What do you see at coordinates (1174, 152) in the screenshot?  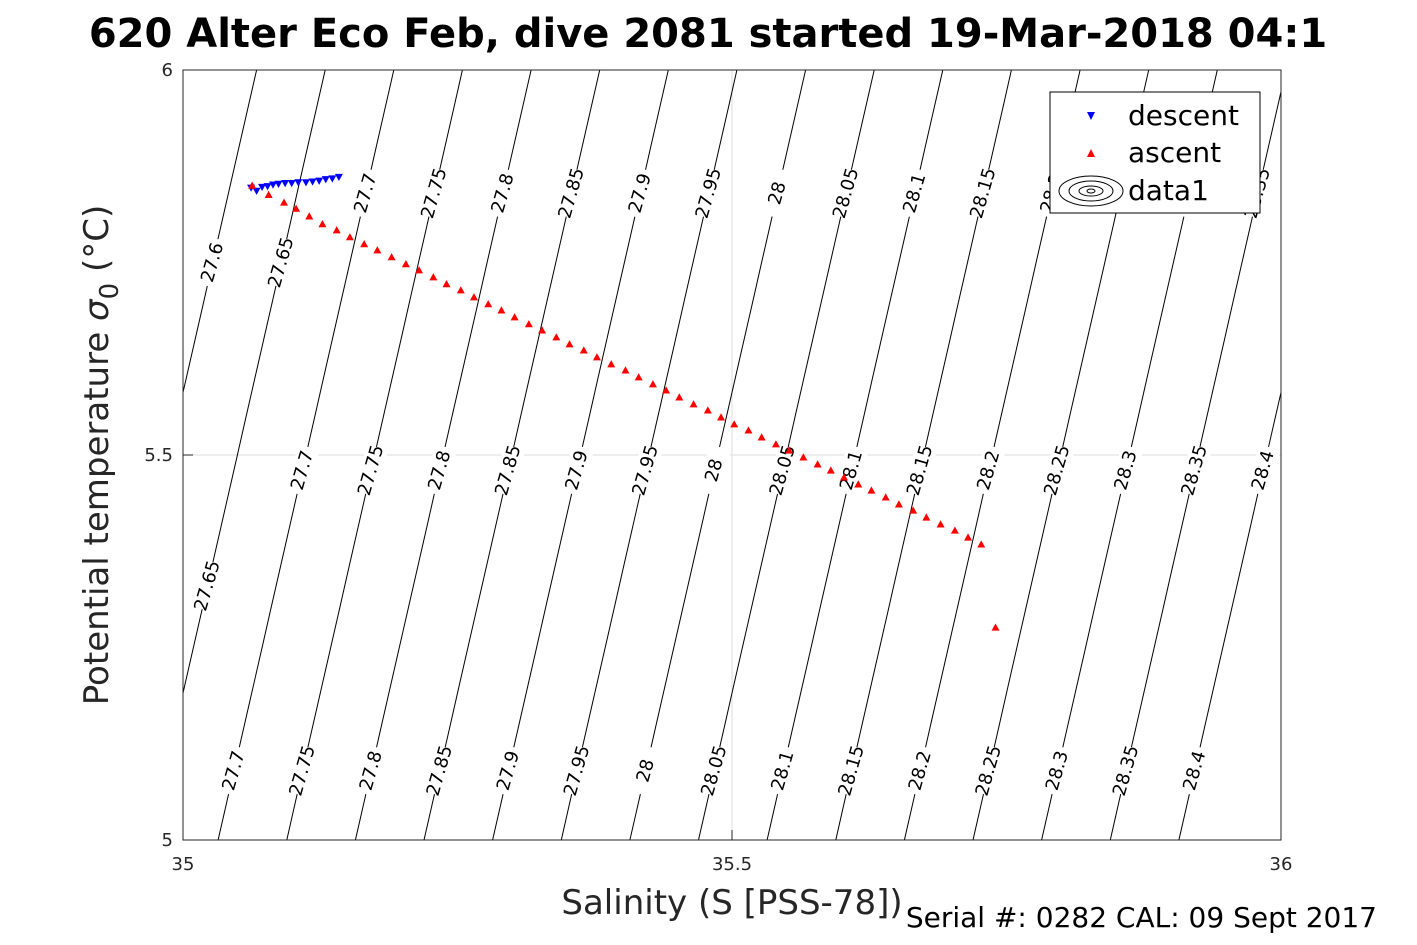 I see `legend-label-ascent: ascent` at bounding box center [1174, 152].